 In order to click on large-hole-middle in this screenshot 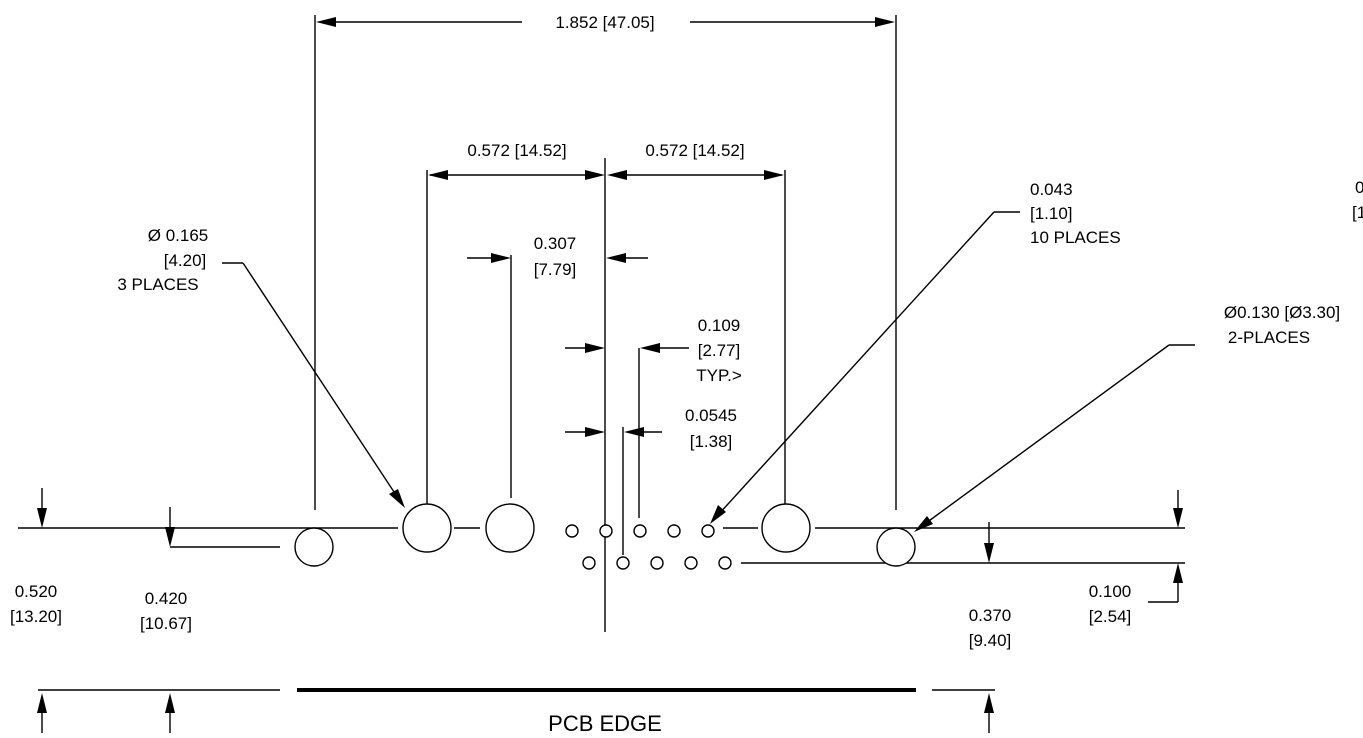, I will do `click(510, 528)`.